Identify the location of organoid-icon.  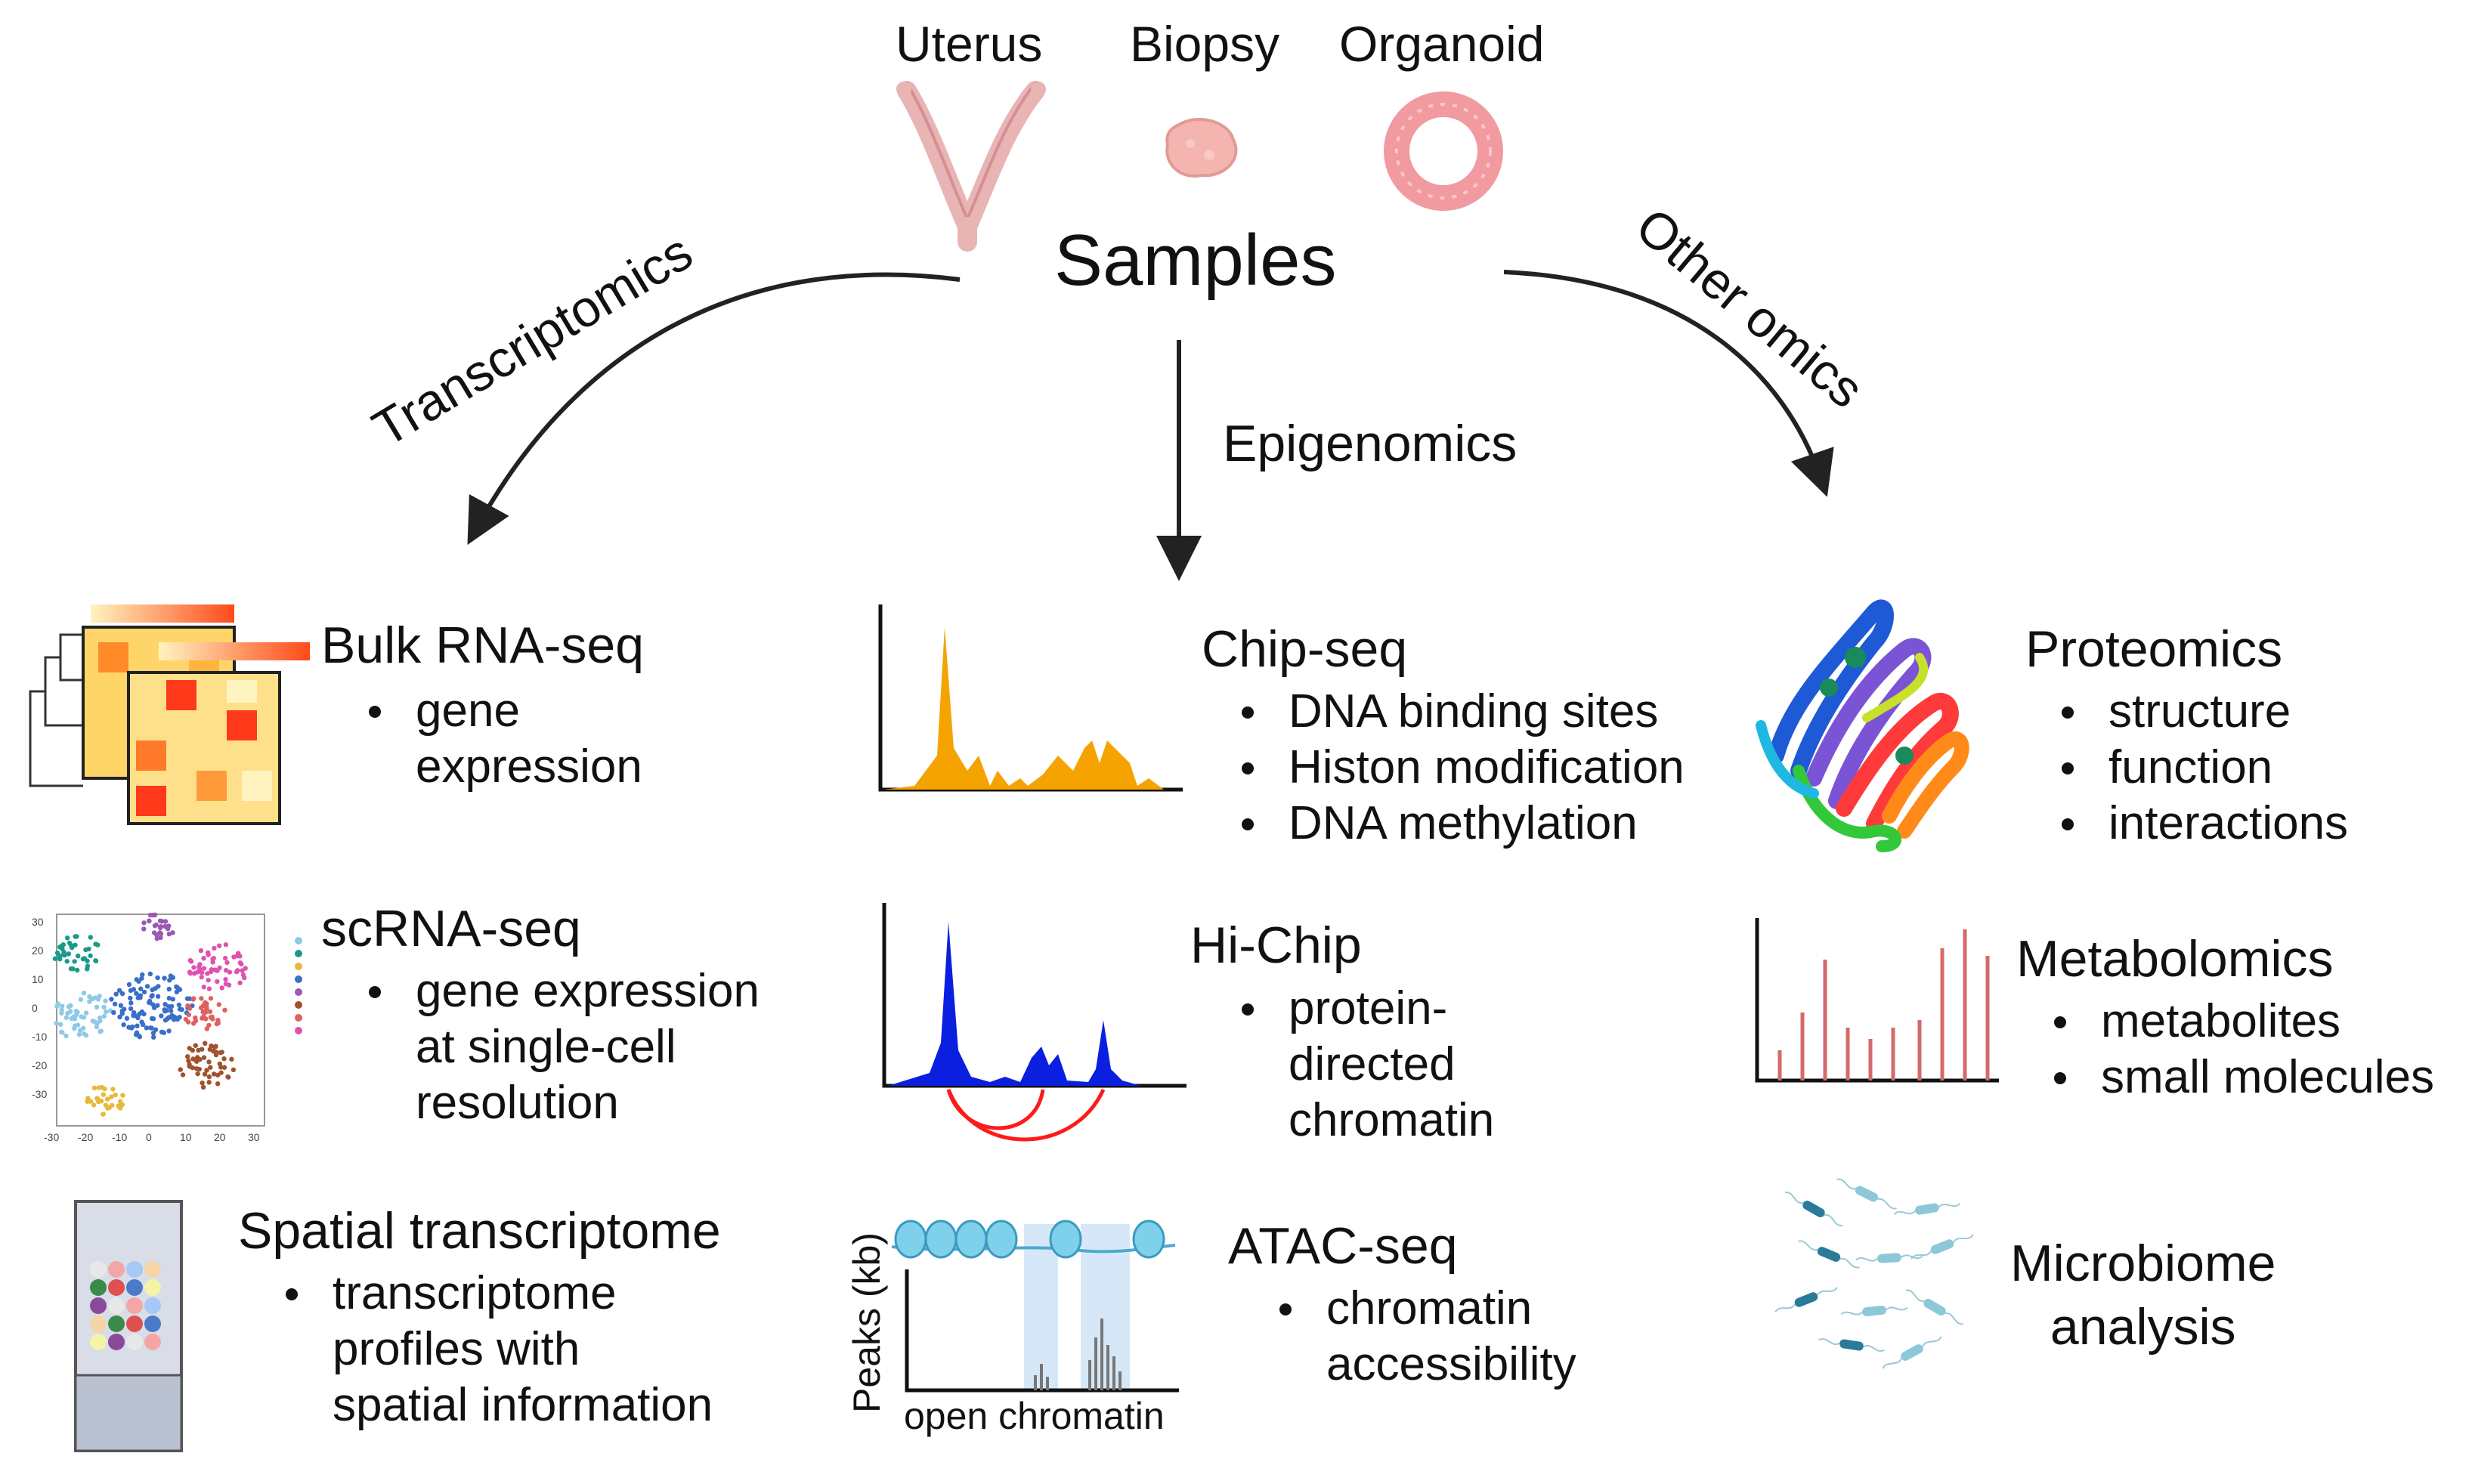
(1443, 151).